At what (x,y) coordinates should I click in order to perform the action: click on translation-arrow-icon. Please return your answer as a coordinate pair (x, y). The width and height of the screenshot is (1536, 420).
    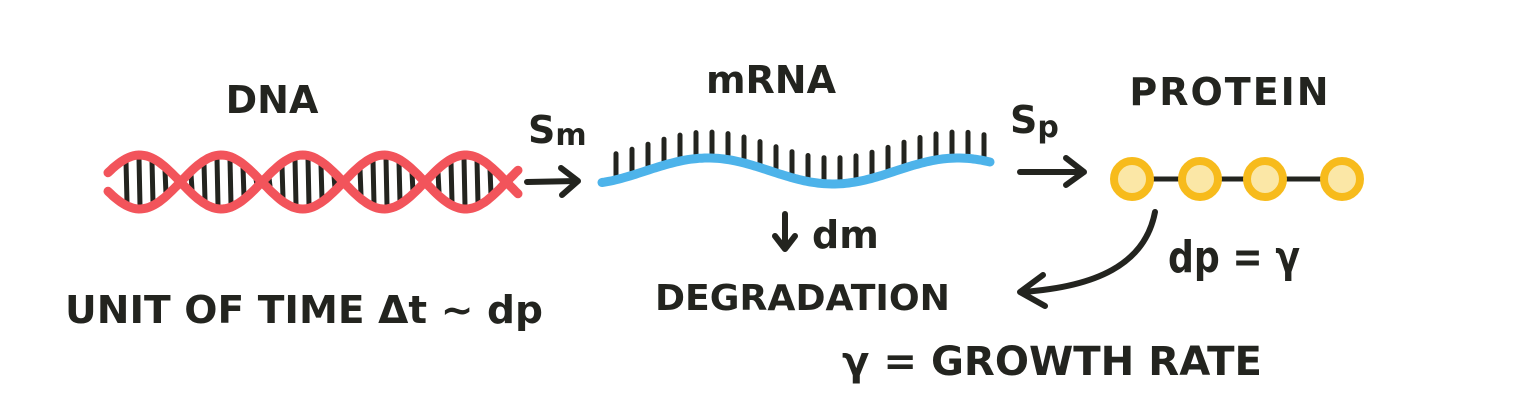
    Looking at the image, I should click on (1052, 171).